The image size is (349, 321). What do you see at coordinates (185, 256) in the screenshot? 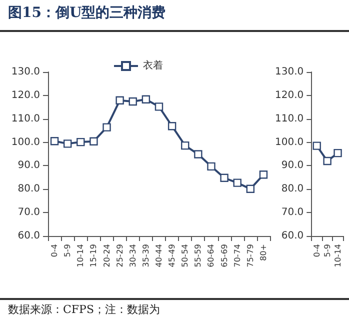
I see `x-tick-label: 50-54` at bounding box center [185, 256].